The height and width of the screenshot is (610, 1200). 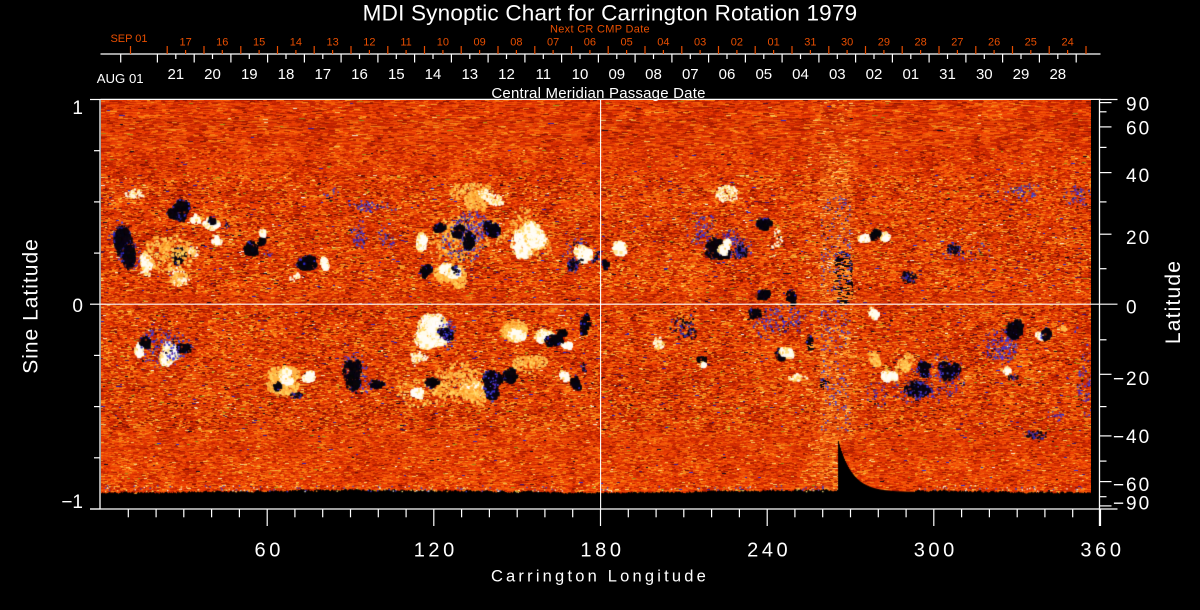 I want to click on svg-text: Latitude, so click(x=1173, y=302).